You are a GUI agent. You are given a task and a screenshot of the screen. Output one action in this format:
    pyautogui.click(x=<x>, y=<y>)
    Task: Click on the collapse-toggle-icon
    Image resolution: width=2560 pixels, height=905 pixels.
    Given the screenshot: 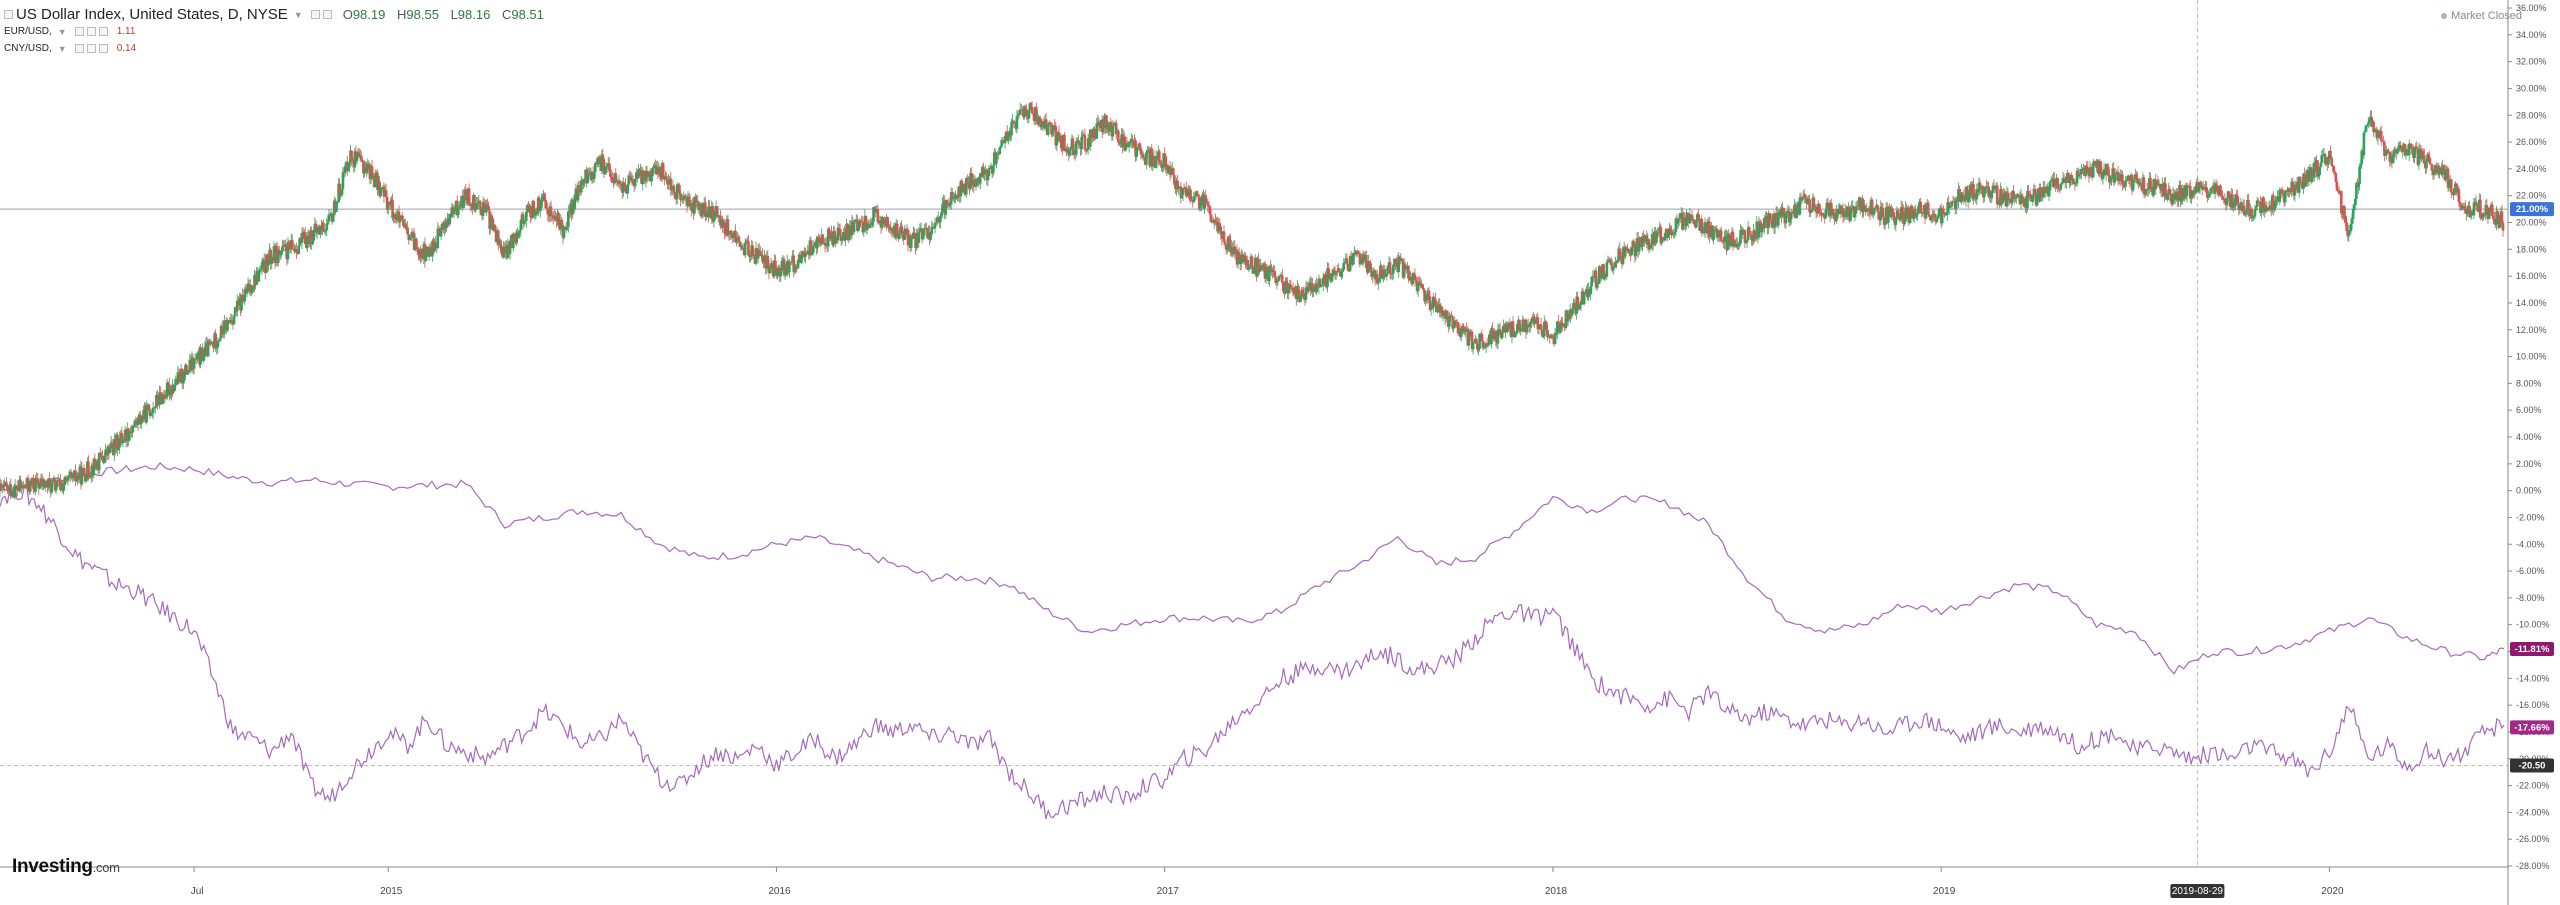 What is the action you would take?
    pyautogui.click(x=8, y=14)
    